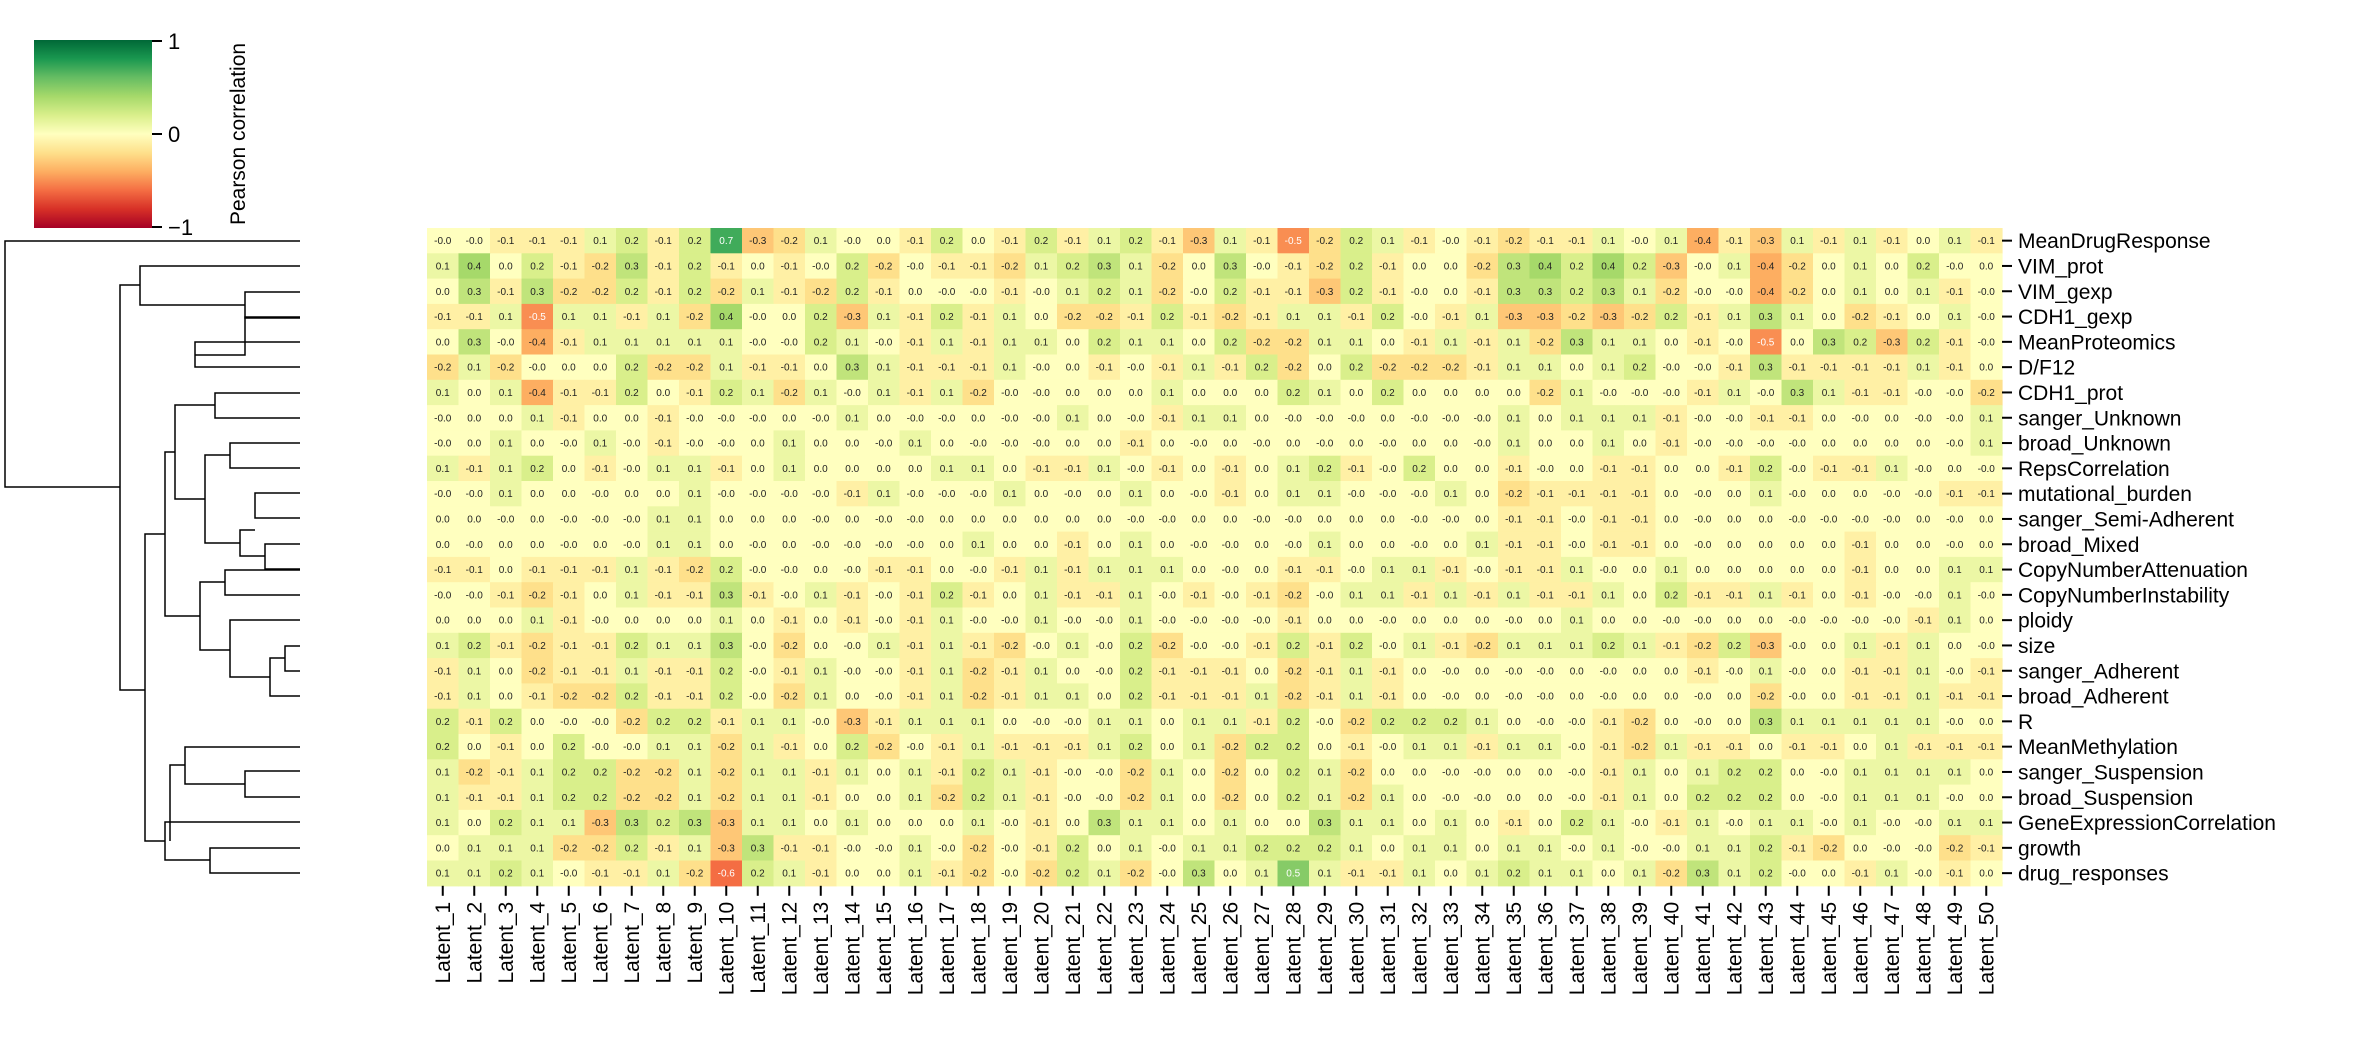  Describe the element at coordinates (601, 823) in the screenshot. I see `cell-annotation: -0.3` at that location.